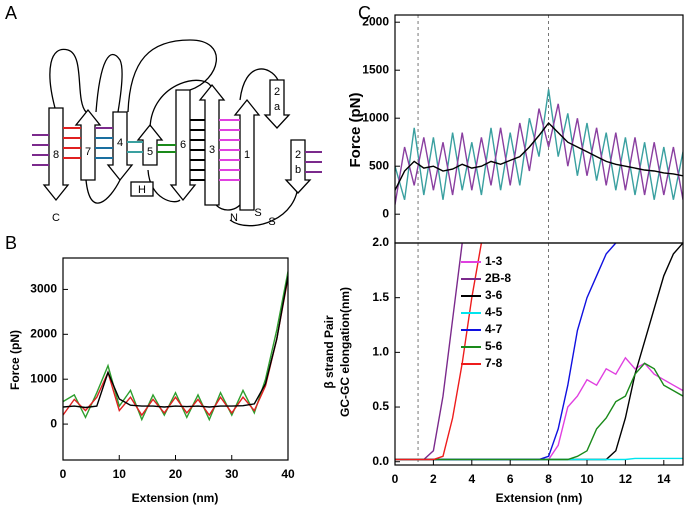 This screenshot has height=511, width=685. I want to click on loop, so click(174, 133).